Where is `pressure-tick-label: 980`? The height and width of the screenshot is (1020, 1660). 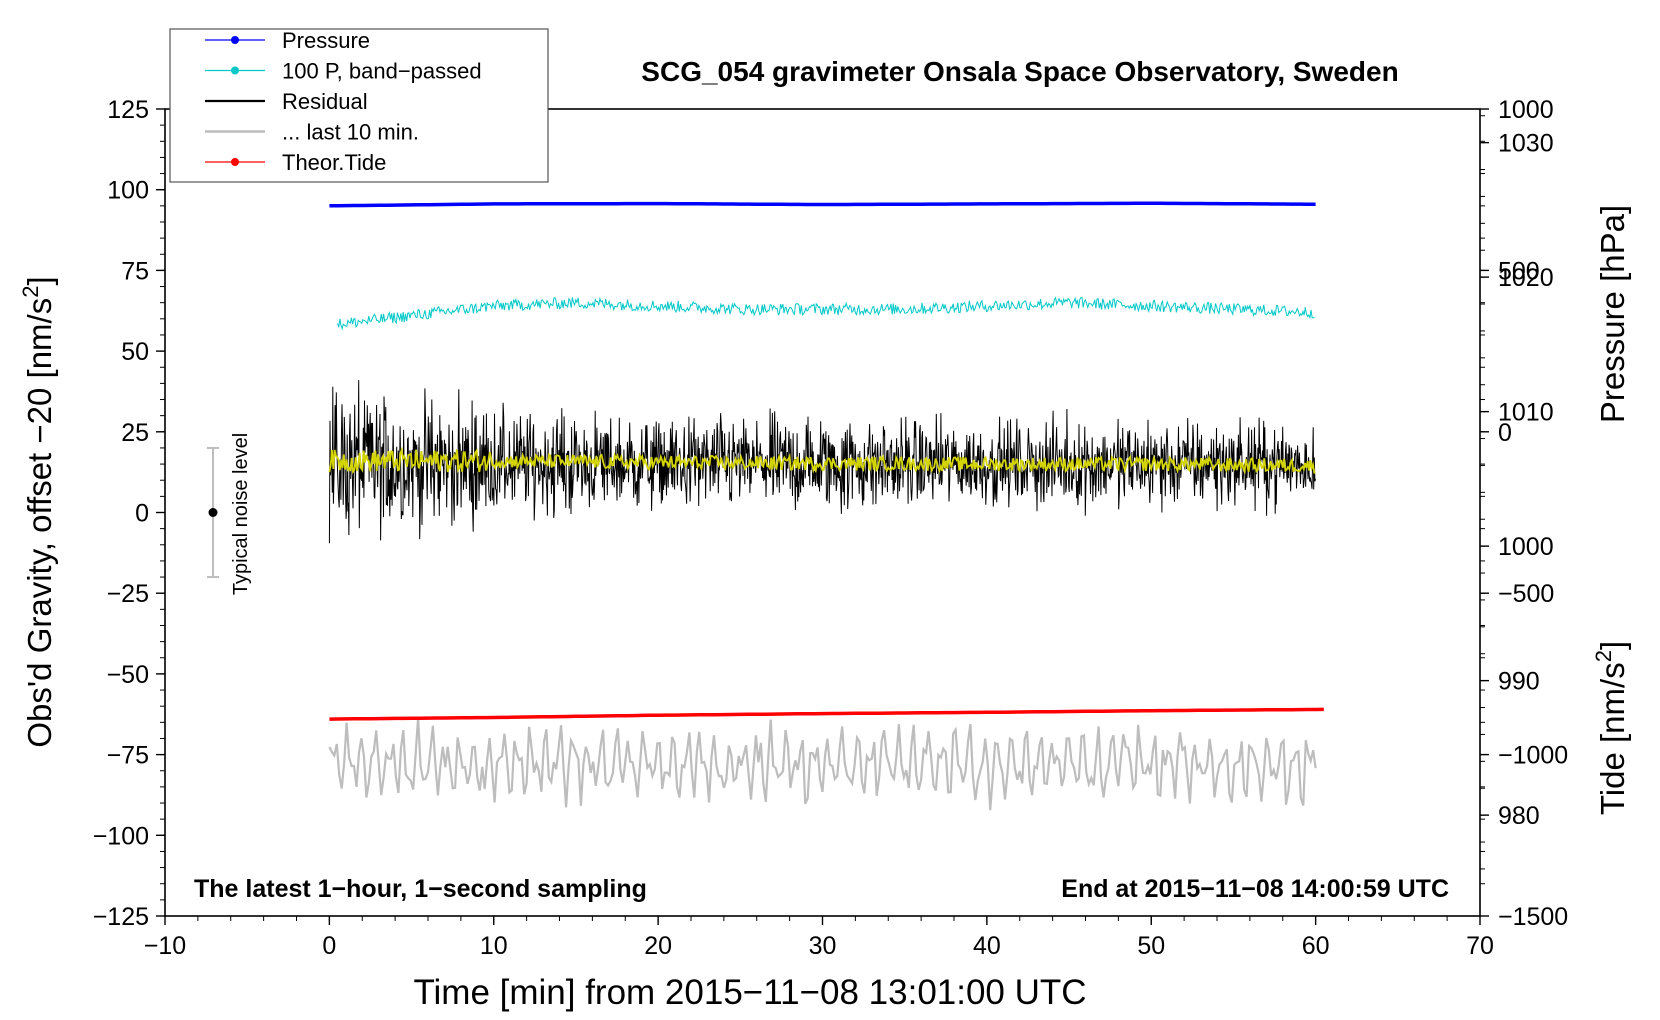 pressure-tick-label: 980 is located at coordinates (1519, 816).